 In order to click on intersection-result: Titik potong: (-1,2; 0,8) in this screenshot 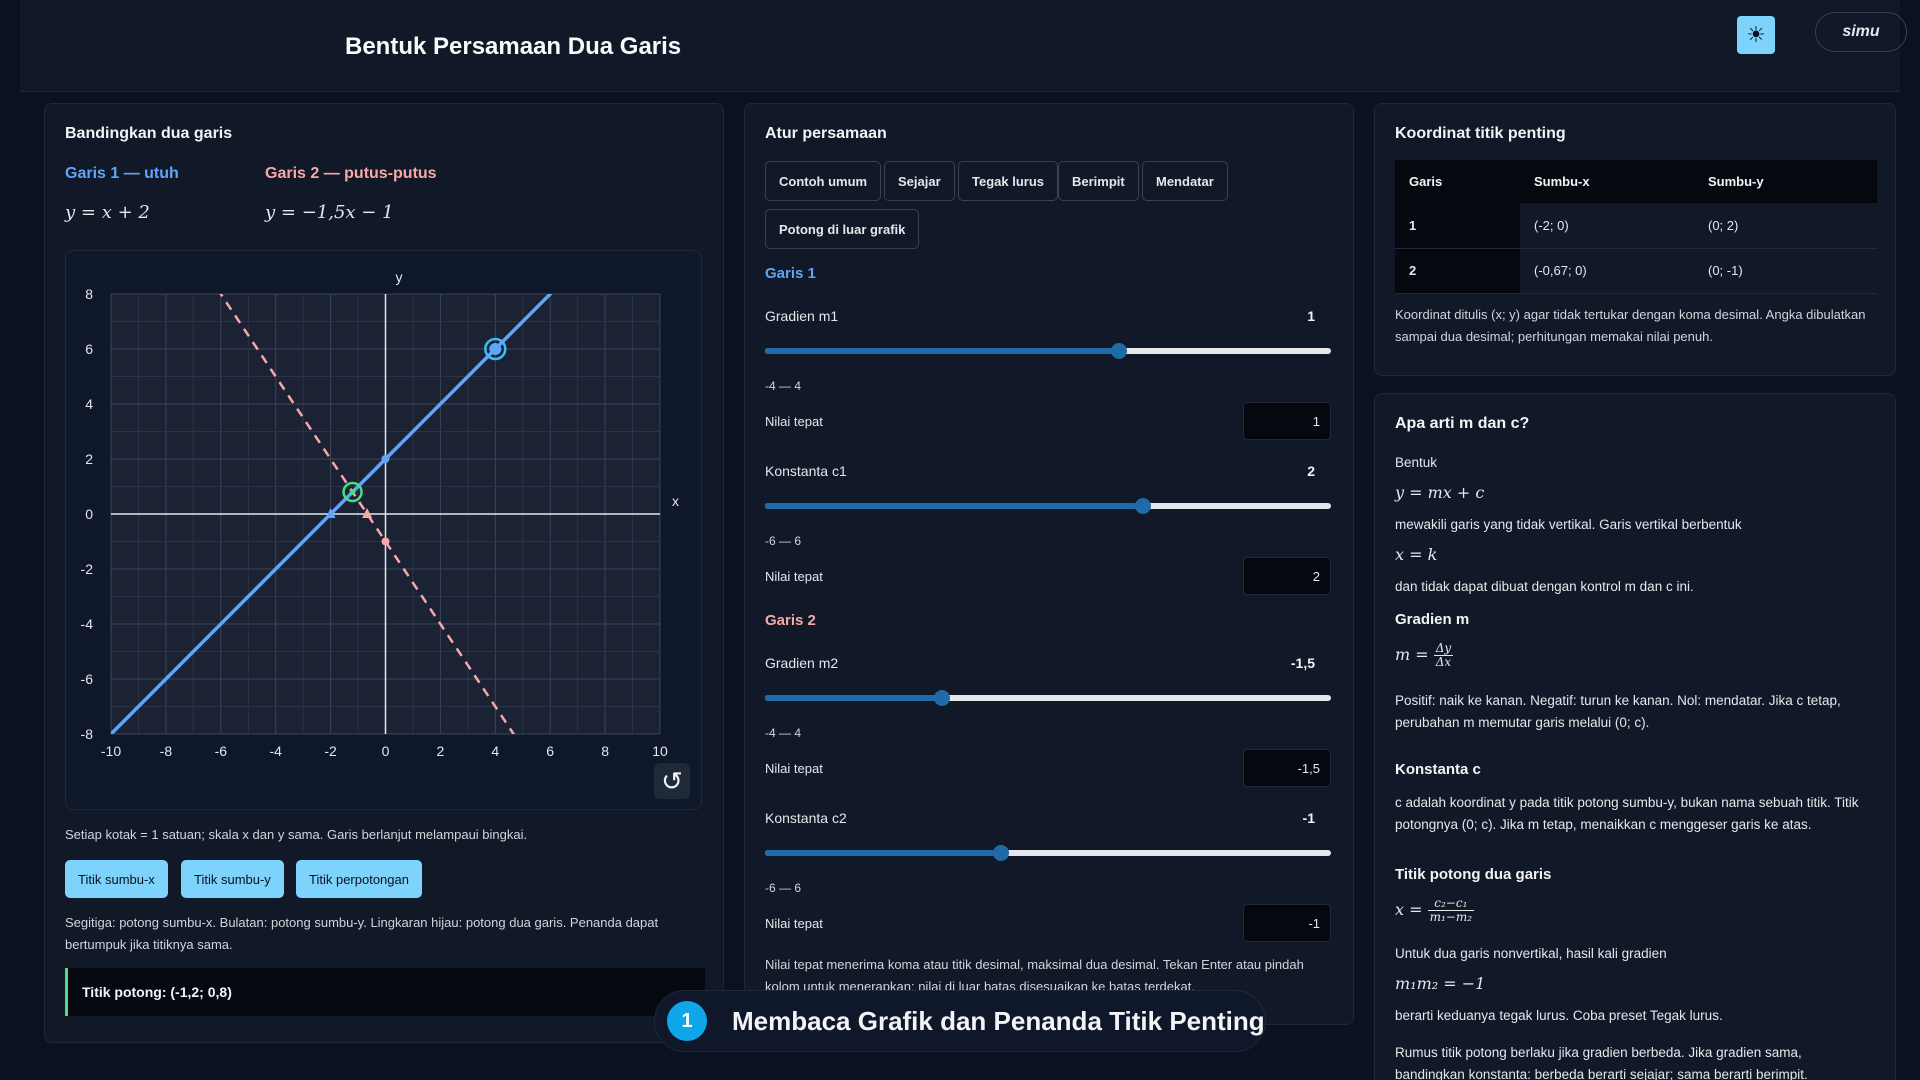, I will do `click(385, 992)`.